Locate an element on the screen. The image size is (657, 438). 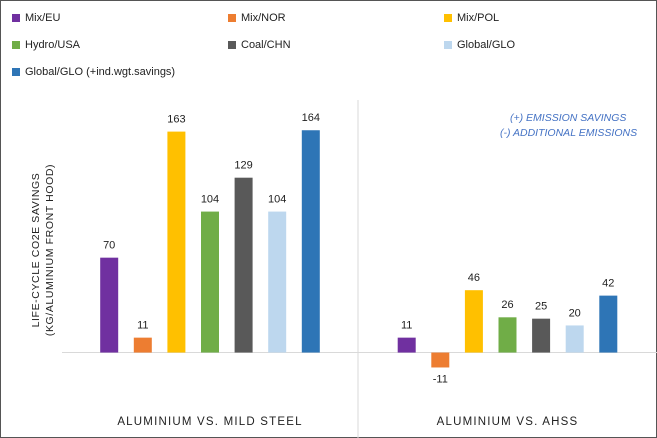
annotation: (+) EMISSION SAVINGS is located at coordinates (568, 118).